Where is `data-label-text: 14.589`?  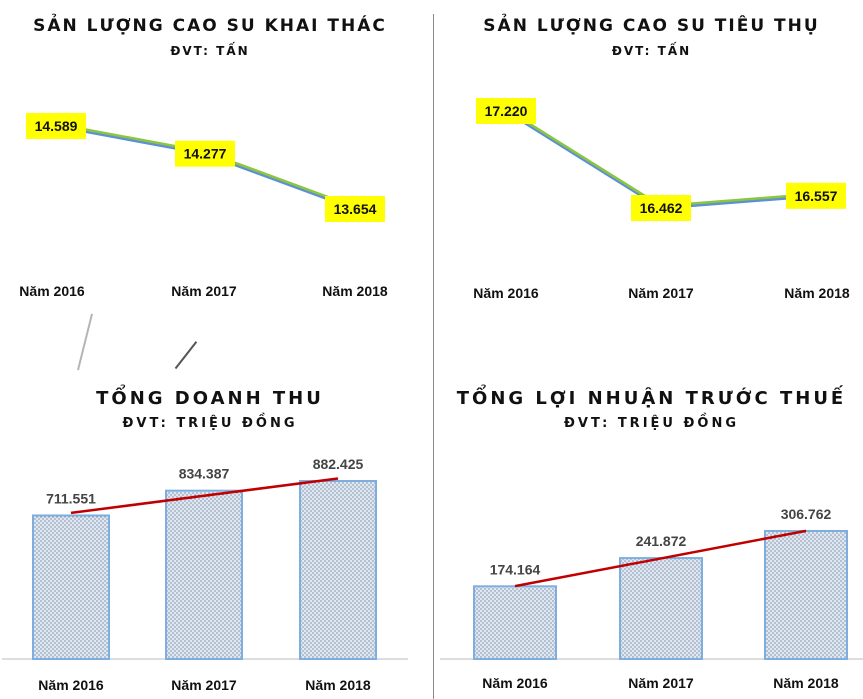 data-label-text: 14.589 is located at coordinates (56, 126).